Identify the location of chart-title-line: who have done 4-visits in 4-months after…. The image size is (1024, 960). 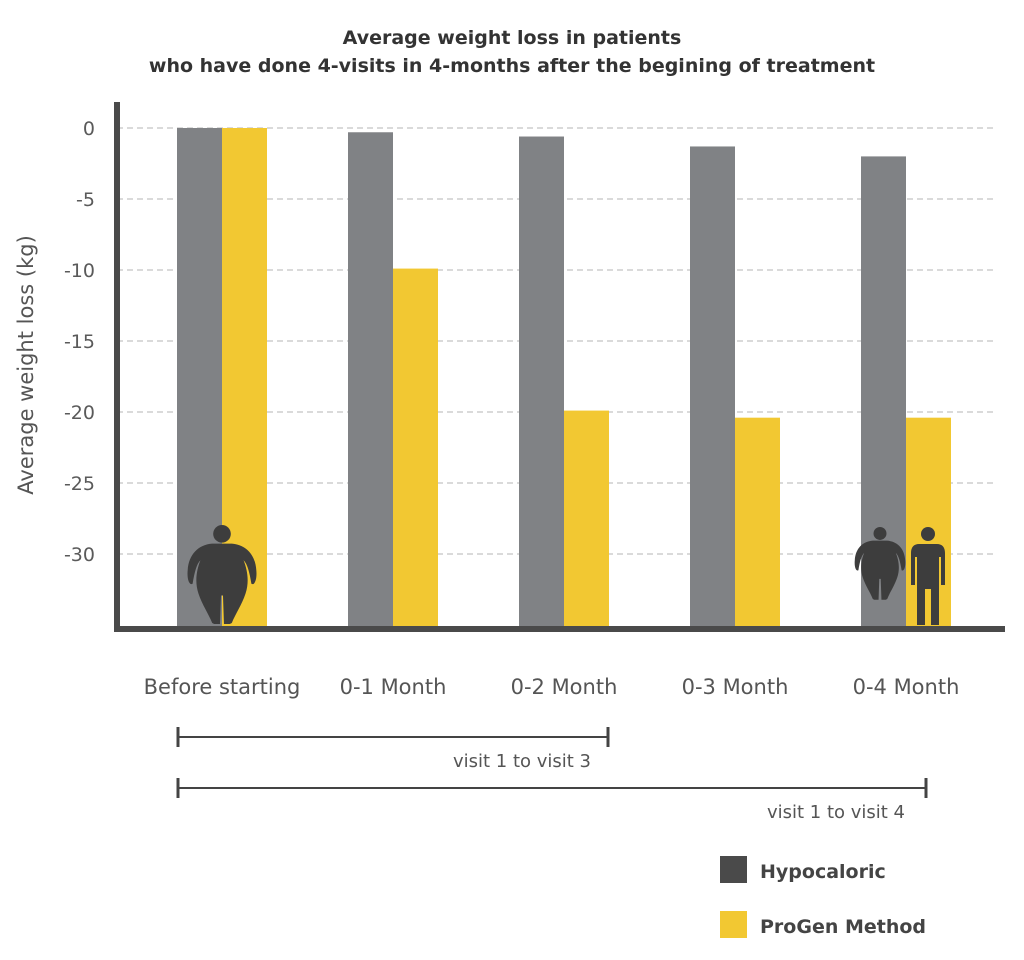
(512, 66).